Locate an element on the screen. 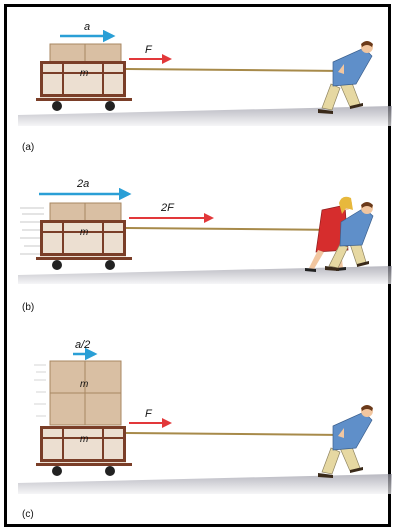  panel-label: (c) is located at coordinates (28, 514).